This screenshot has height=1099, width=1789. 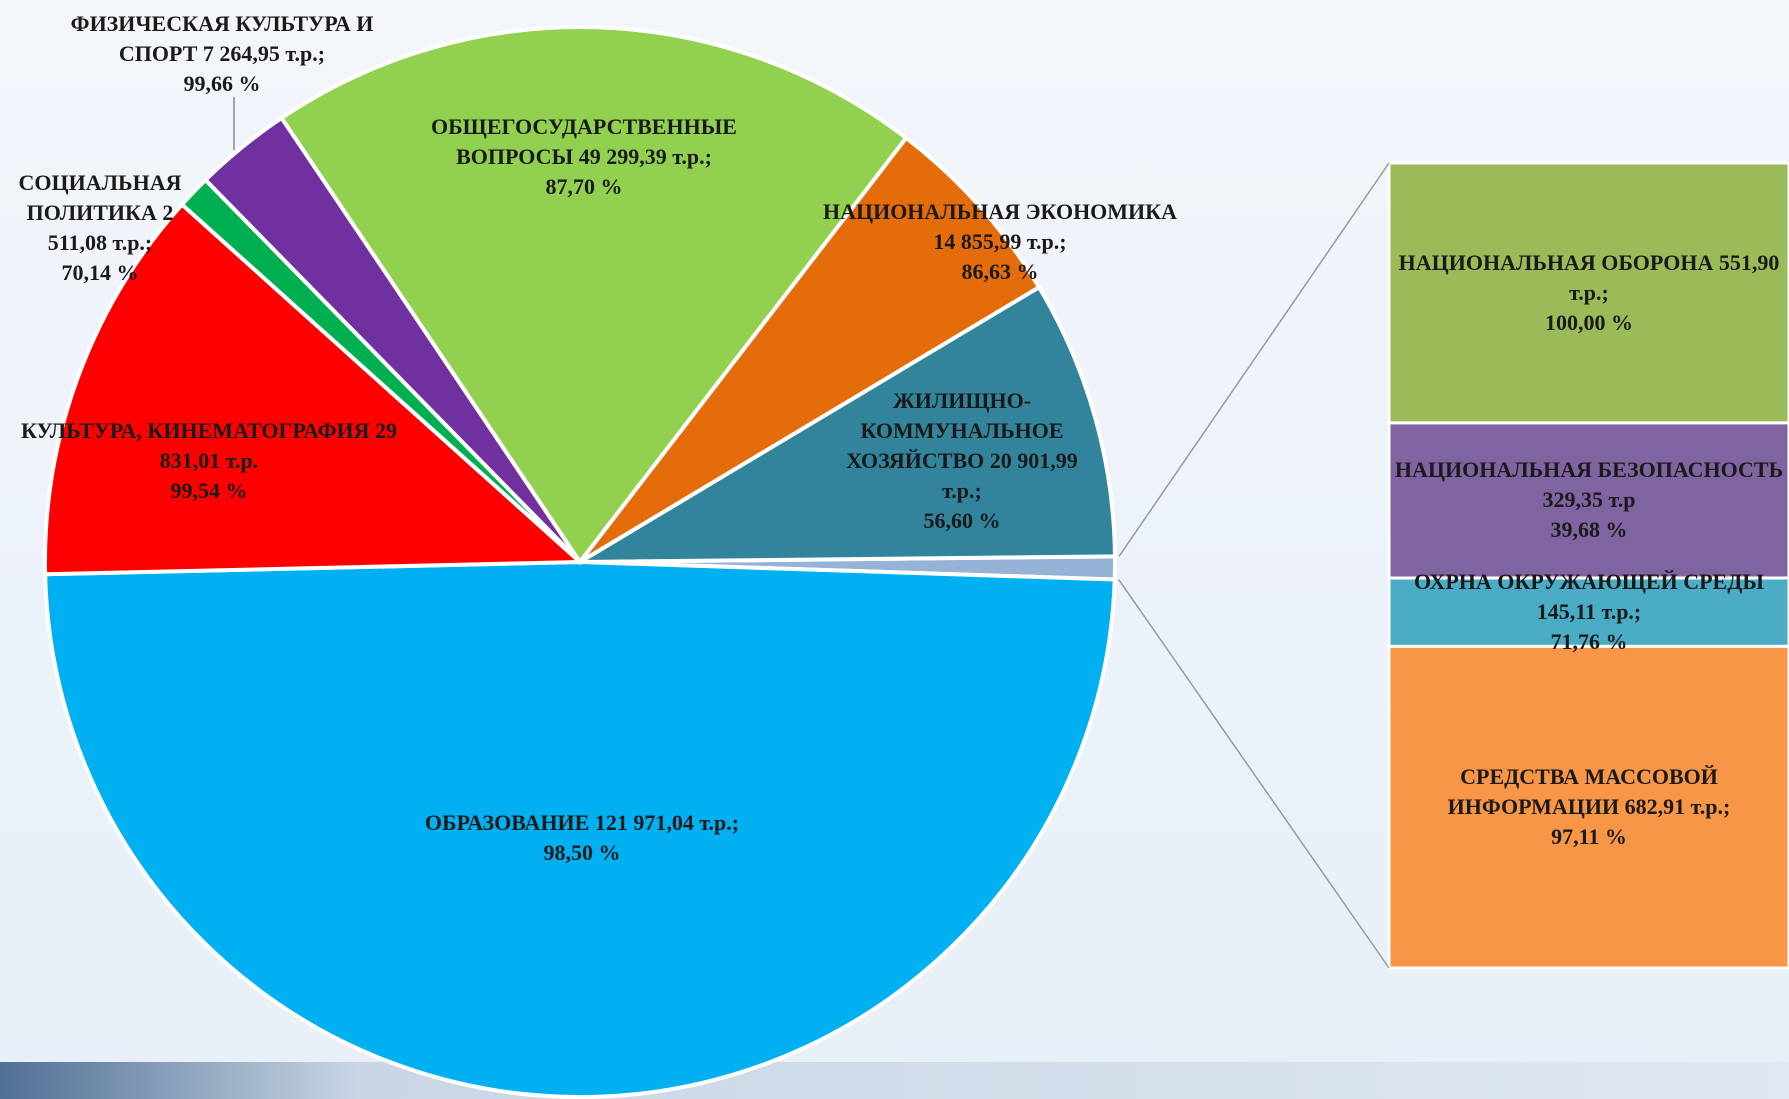 What do you see at coordinates (955, 430) in the screenshot?
I see `label-name: ЖИЛИЩНО-КОММУНАЛЬНОЕ ХОЗЯЙСТВО` at bounding box center [955, 430].